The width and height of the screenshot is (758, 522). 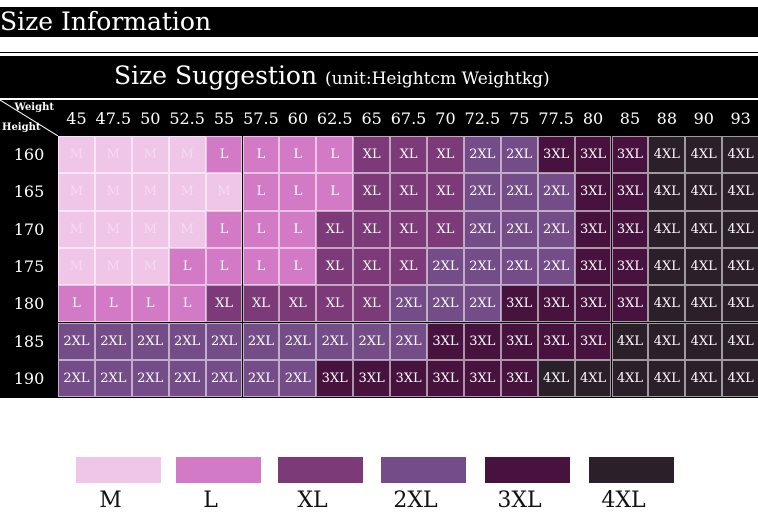 I want to click on page-title: Size Information, so click(x=106, y=21).